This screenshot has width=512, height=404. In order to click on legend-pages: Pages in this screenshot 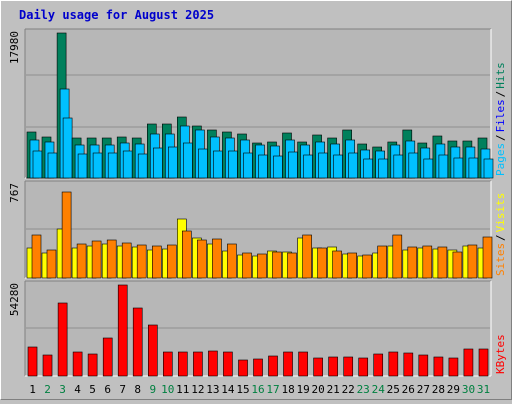, I will do `click(500, 159)`.